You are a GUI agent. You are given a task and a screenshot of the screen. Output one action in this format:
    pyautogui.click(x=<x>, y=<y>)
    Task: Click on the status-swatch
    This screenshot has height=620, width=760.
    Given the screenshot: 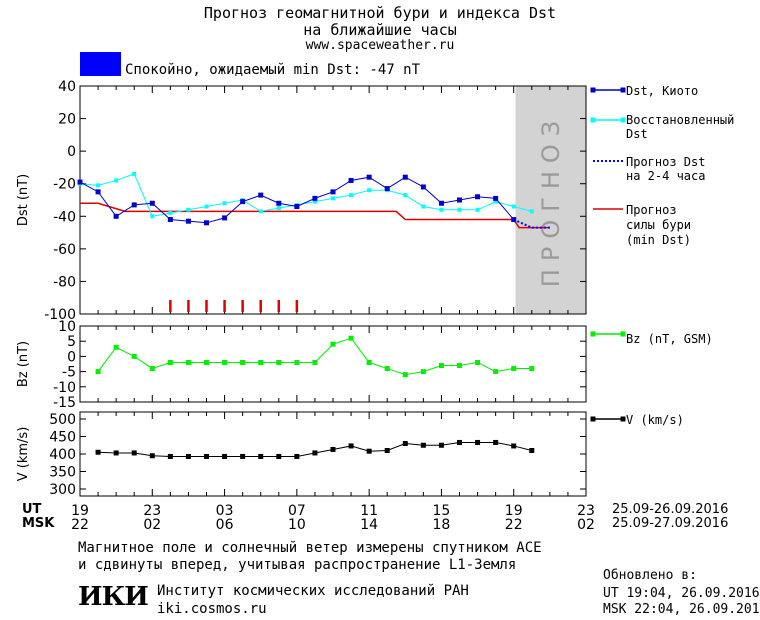 What is the action you would take?
    pyautogui.click(x=100, y=64)
    